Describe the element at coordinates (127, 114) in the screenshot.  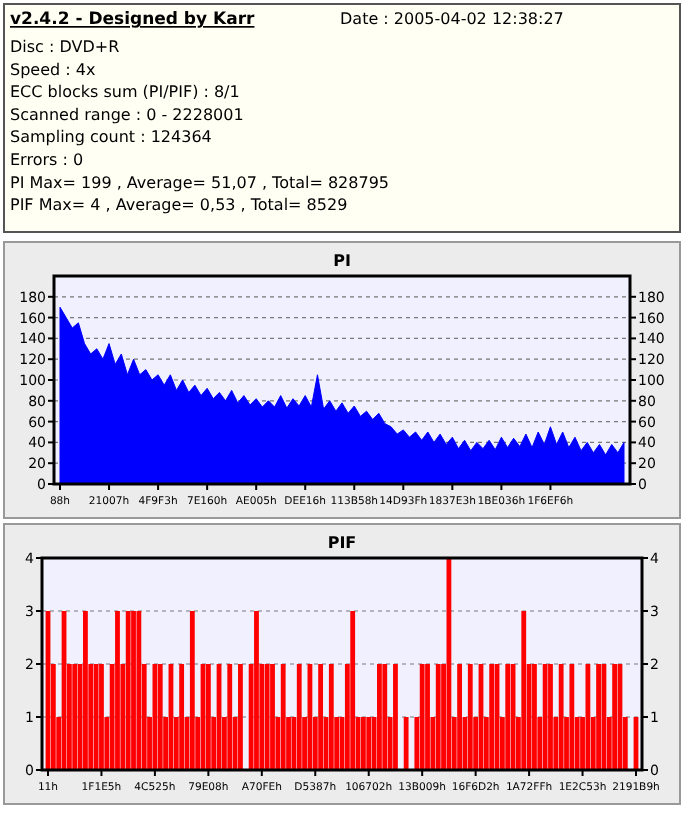
I see `text: Scanned range : 0 - 2228001` at that location.